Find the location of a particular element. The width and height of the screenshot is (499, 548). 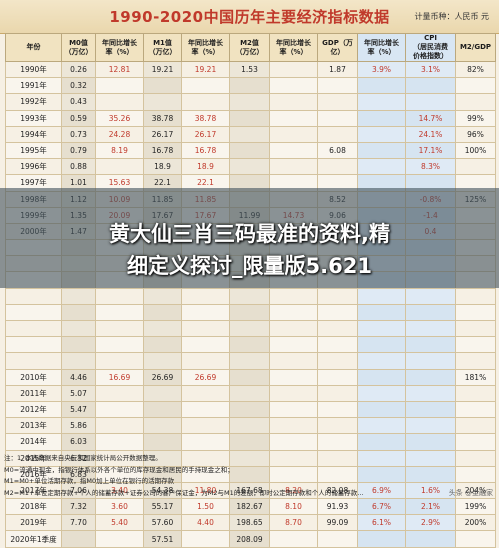

overlay-text-line1: 黄大仙三肖三码最准的资料,精 is located at coordinates (249, 234).